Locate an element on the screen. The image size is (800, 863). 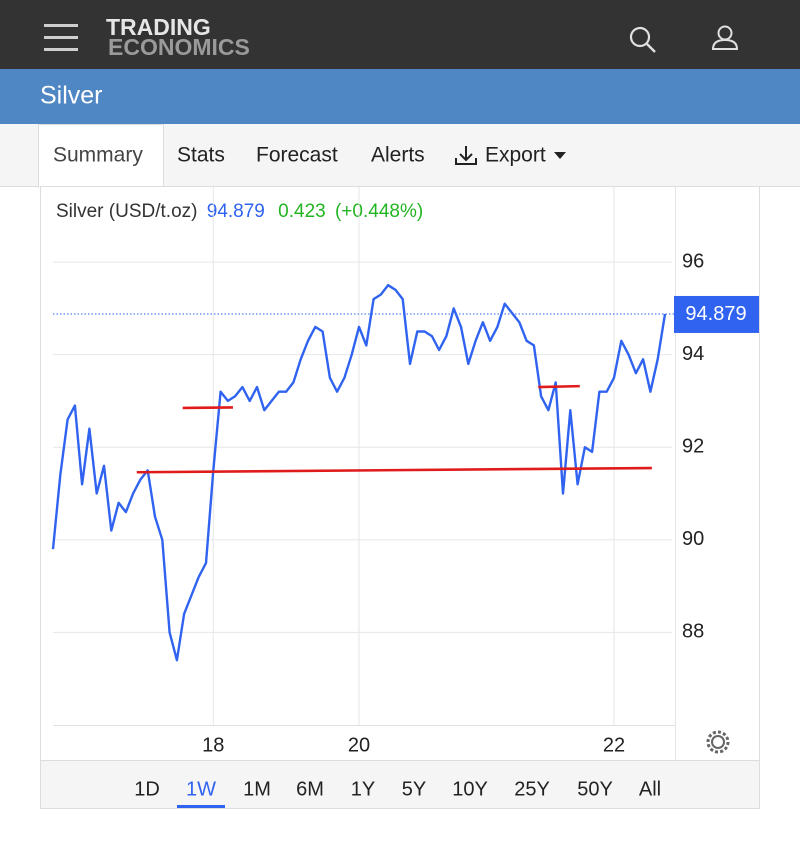
gear-icon is located at coordinates (718, 742).